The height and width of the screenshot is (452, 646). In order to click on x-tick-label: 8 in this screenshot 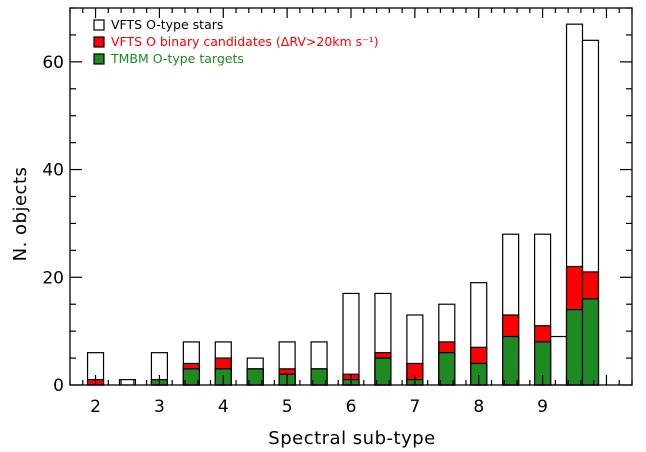, I will do `click(478, 407)`.